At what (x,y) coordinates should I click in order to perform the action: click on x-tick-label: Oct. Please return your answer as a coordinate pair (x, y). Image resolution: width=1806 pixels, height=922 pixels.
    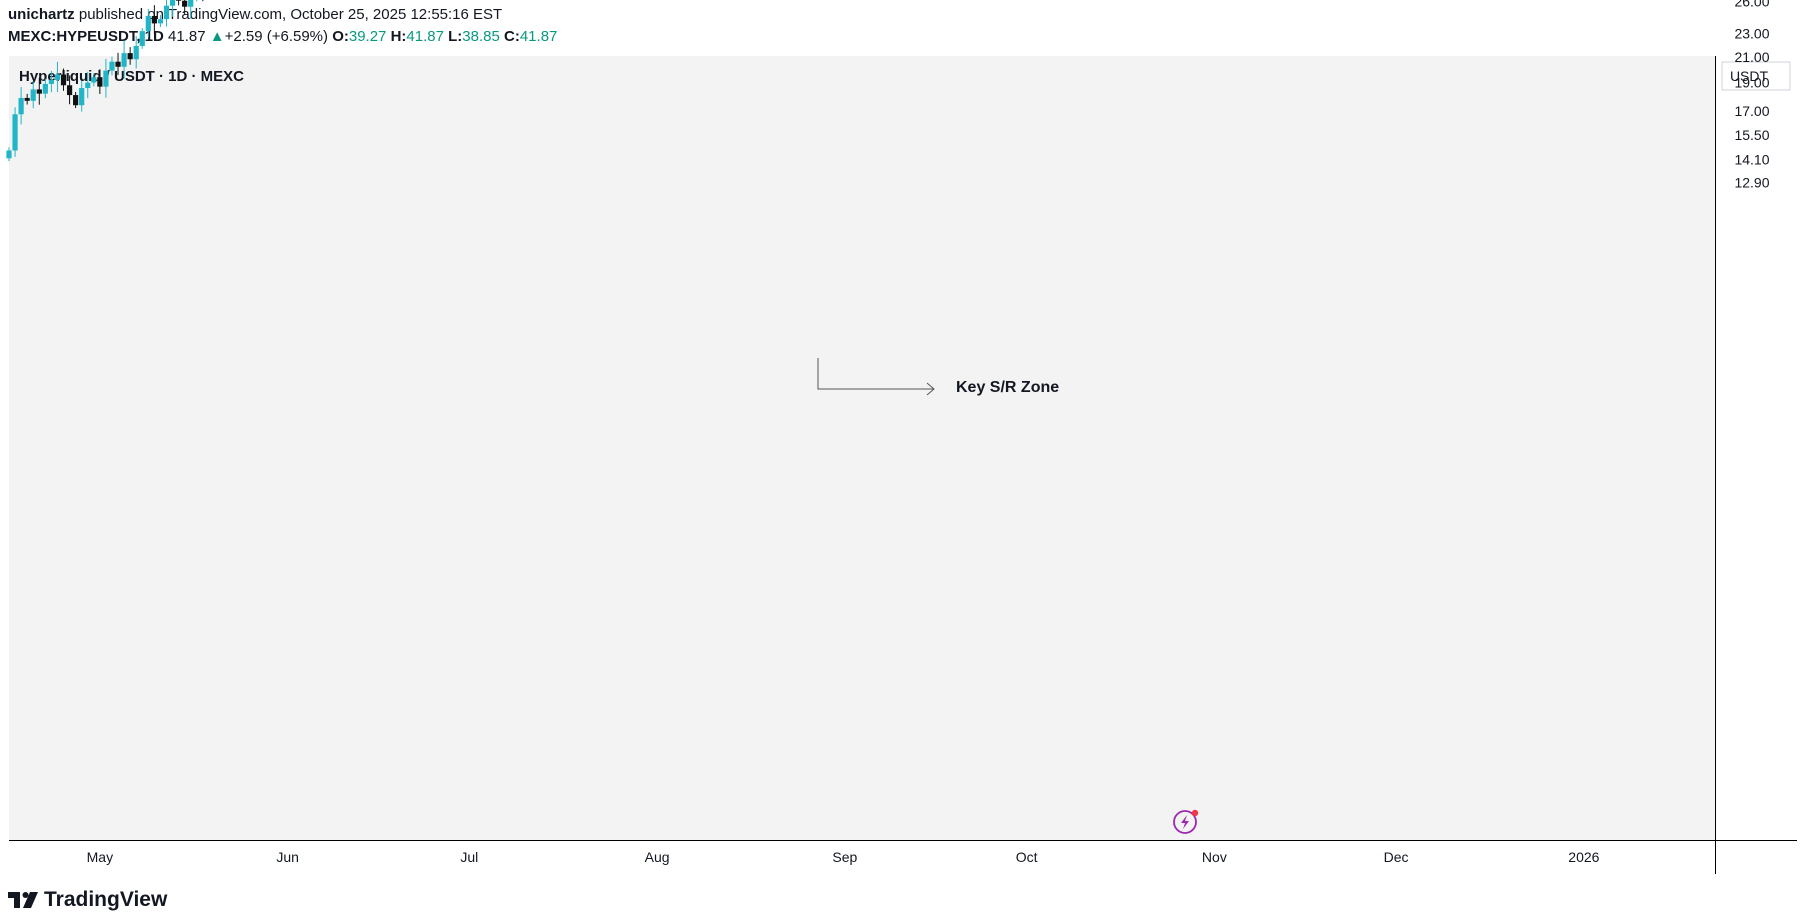
    Looking at the image, I should click on (1027, 857).